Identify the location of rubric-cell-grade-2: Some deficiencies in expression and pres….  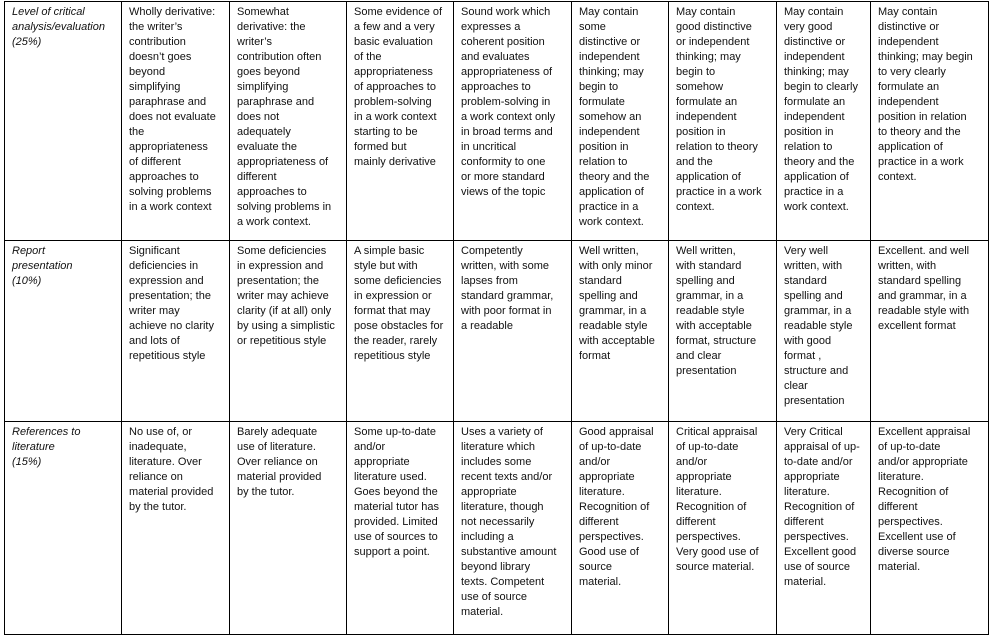
(288, 331).